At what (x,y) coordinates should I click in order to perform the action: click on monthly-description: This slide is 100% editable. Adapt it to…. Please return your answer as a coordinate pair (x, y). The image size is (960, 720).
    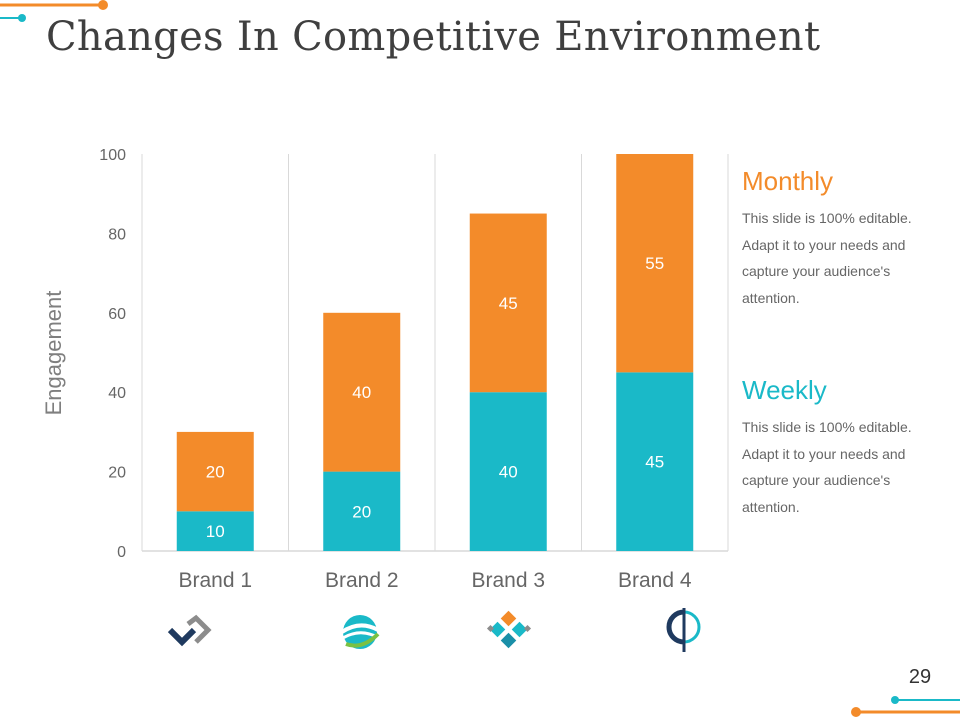
    Looking at the image, I should click on (827, 258).